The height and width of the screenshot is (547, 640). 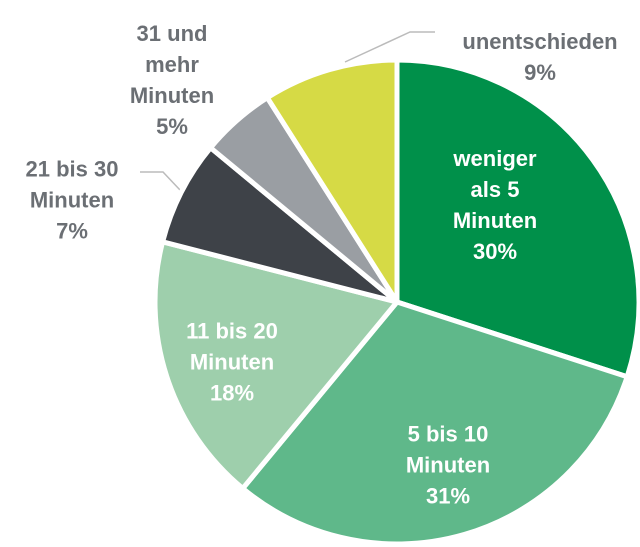 I want to click on category-label: weniger als 5 Minuten, so click(x=495, y=189).